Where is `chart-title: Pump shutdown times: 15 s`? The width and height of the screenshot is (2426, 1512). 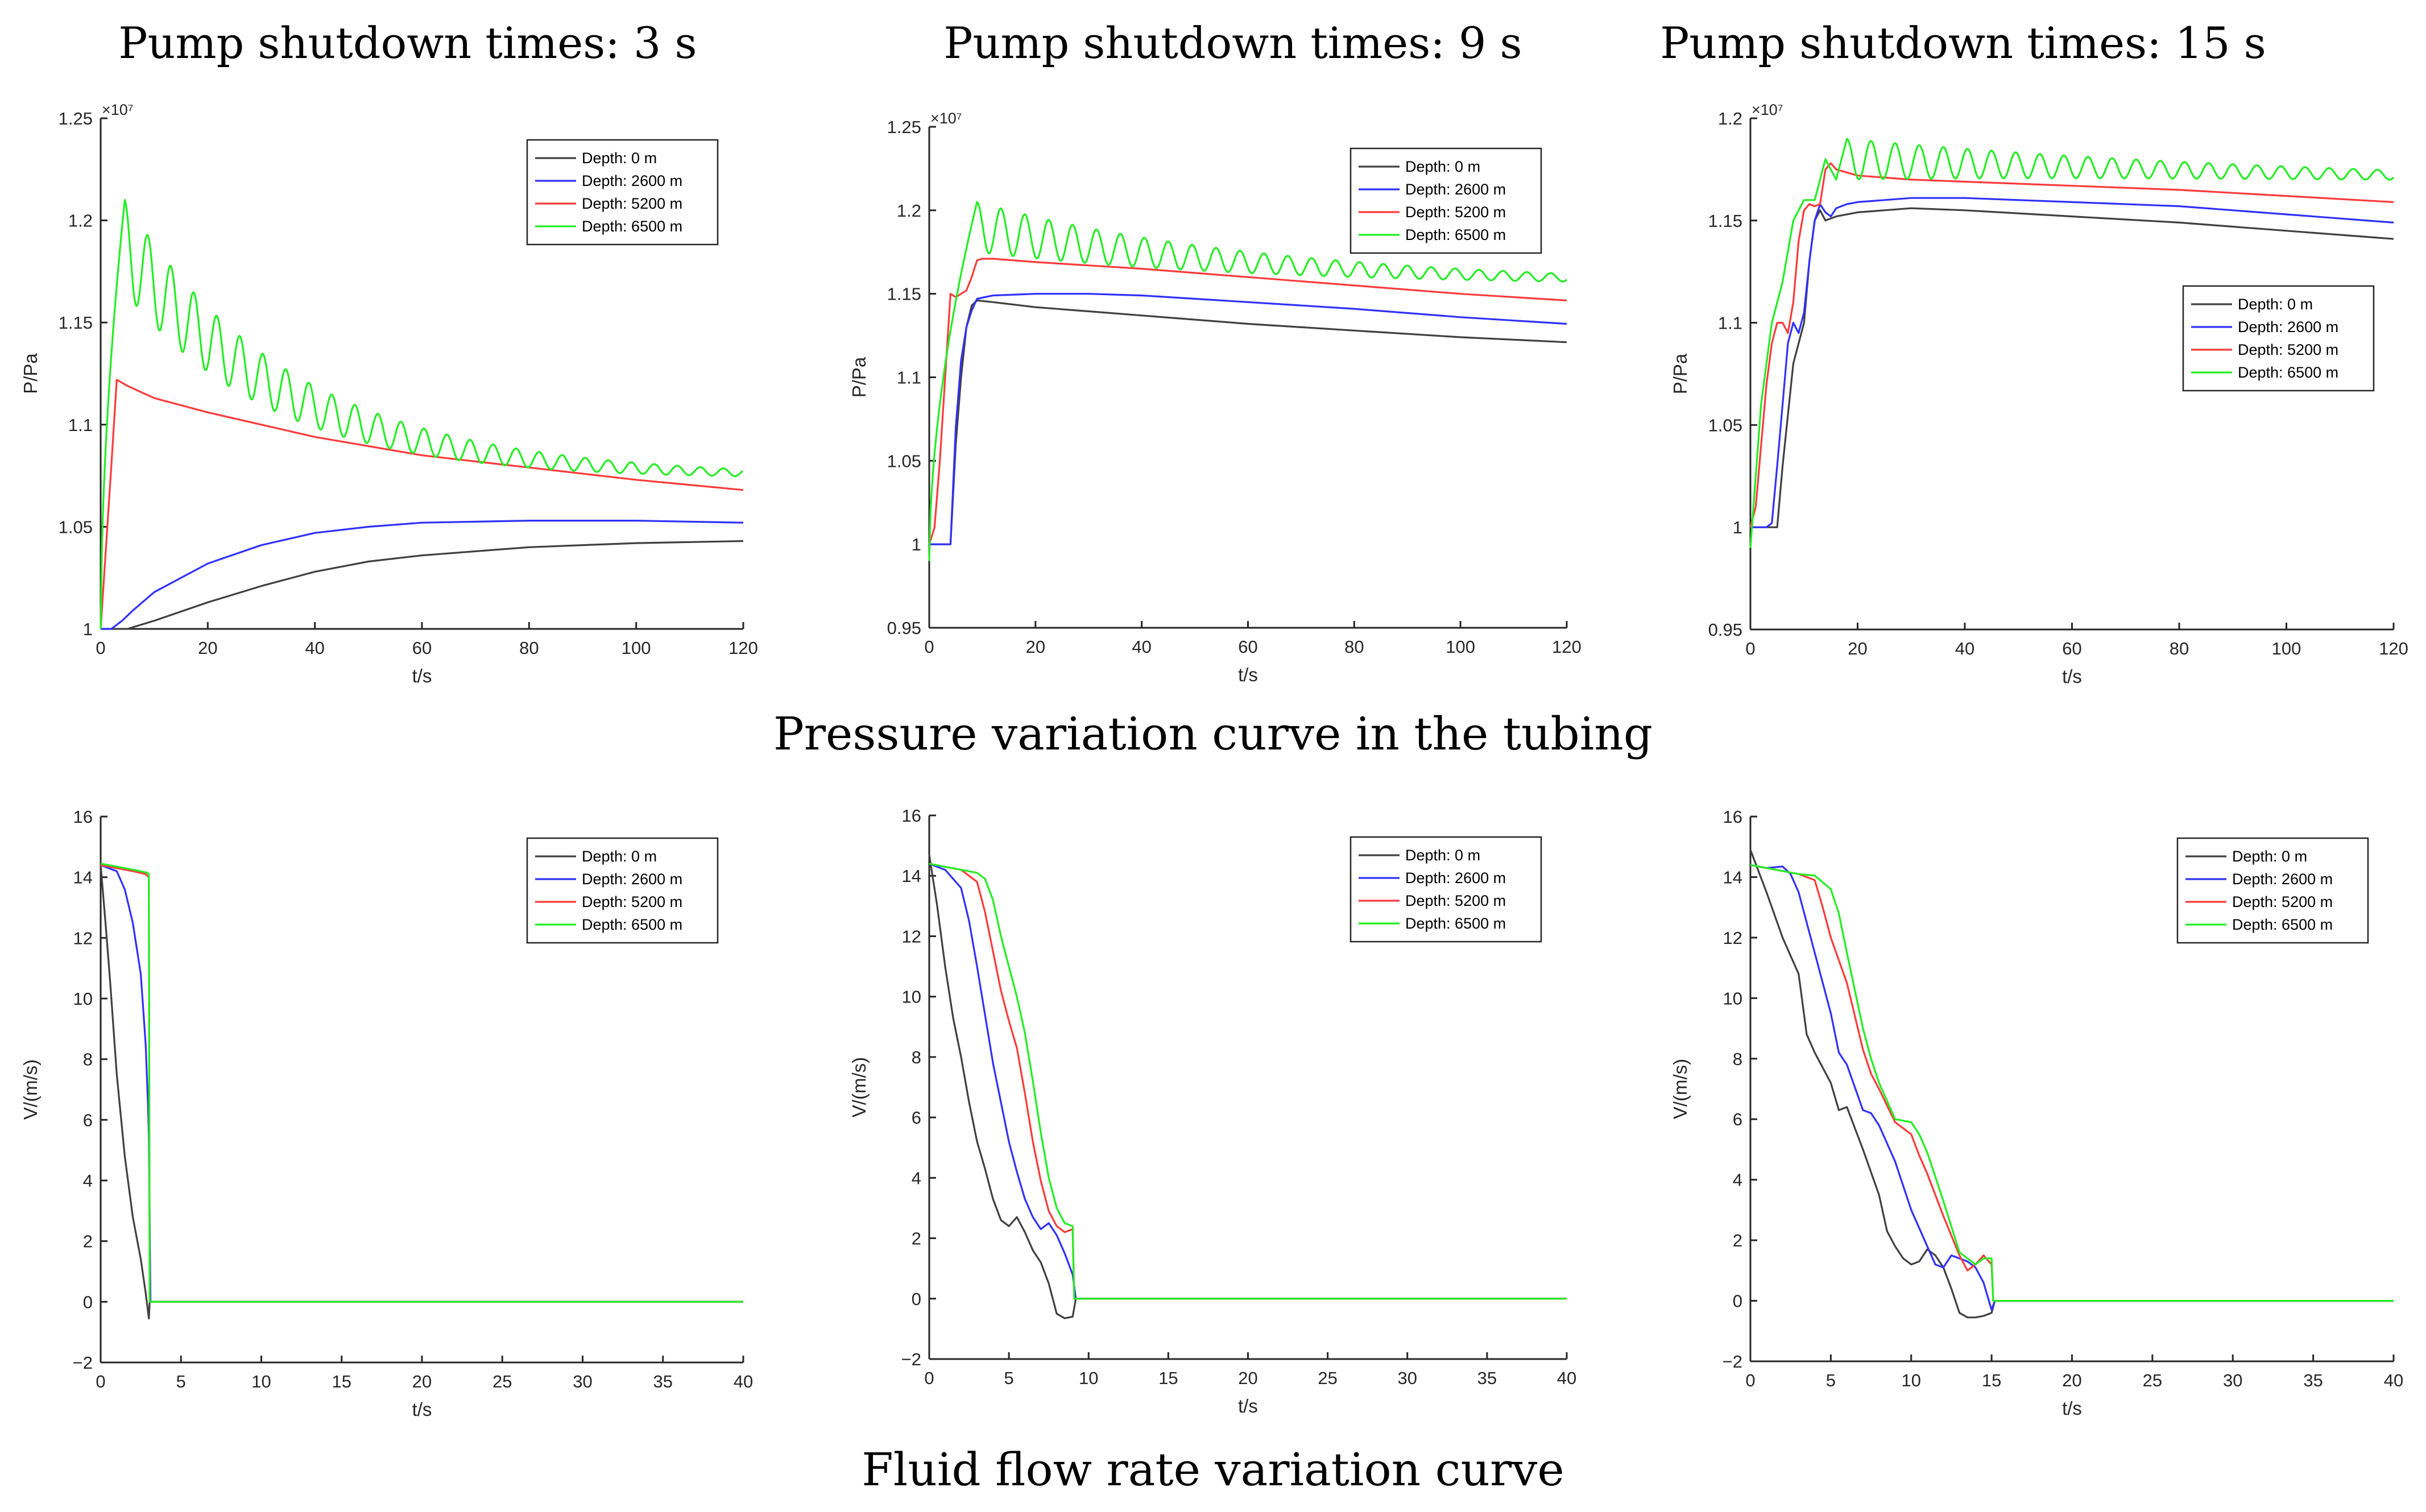 chart-title: Pump shutdown times: 15 s is located at coordinates (1963, 43).